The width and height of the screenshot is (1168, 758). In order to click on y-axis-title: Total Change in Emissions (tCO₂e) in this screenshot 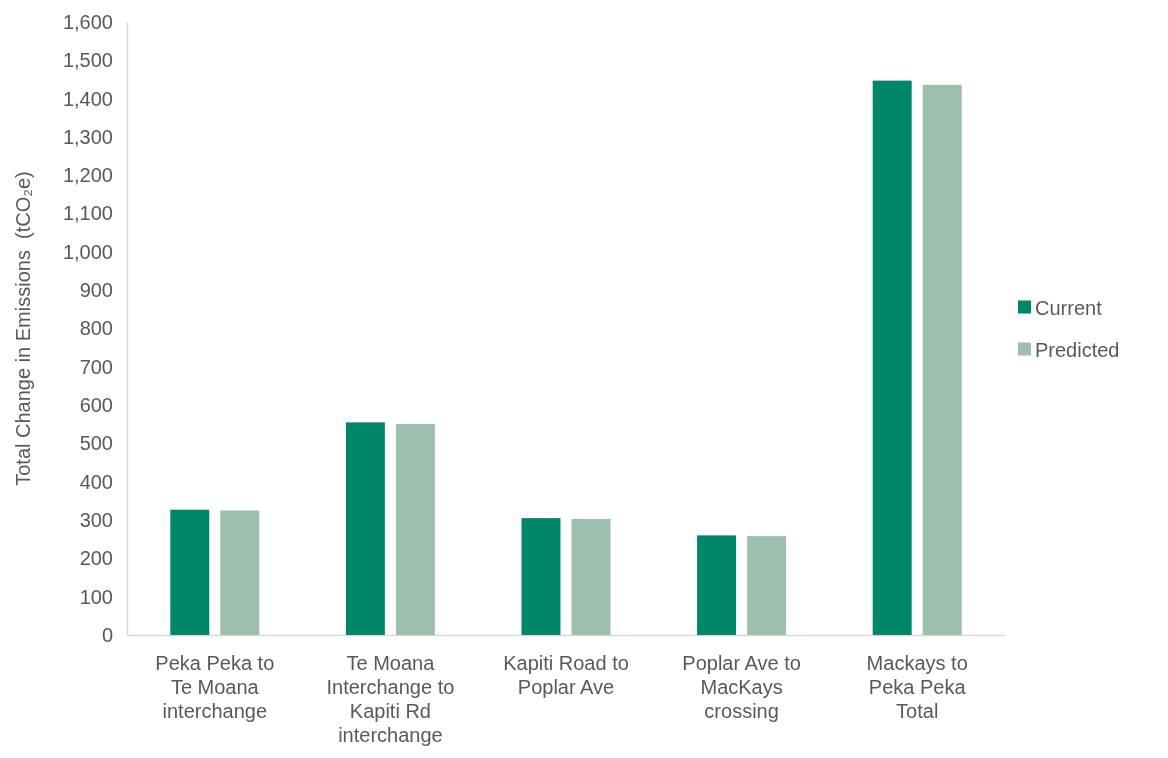, I will do `click(23, 328)`.